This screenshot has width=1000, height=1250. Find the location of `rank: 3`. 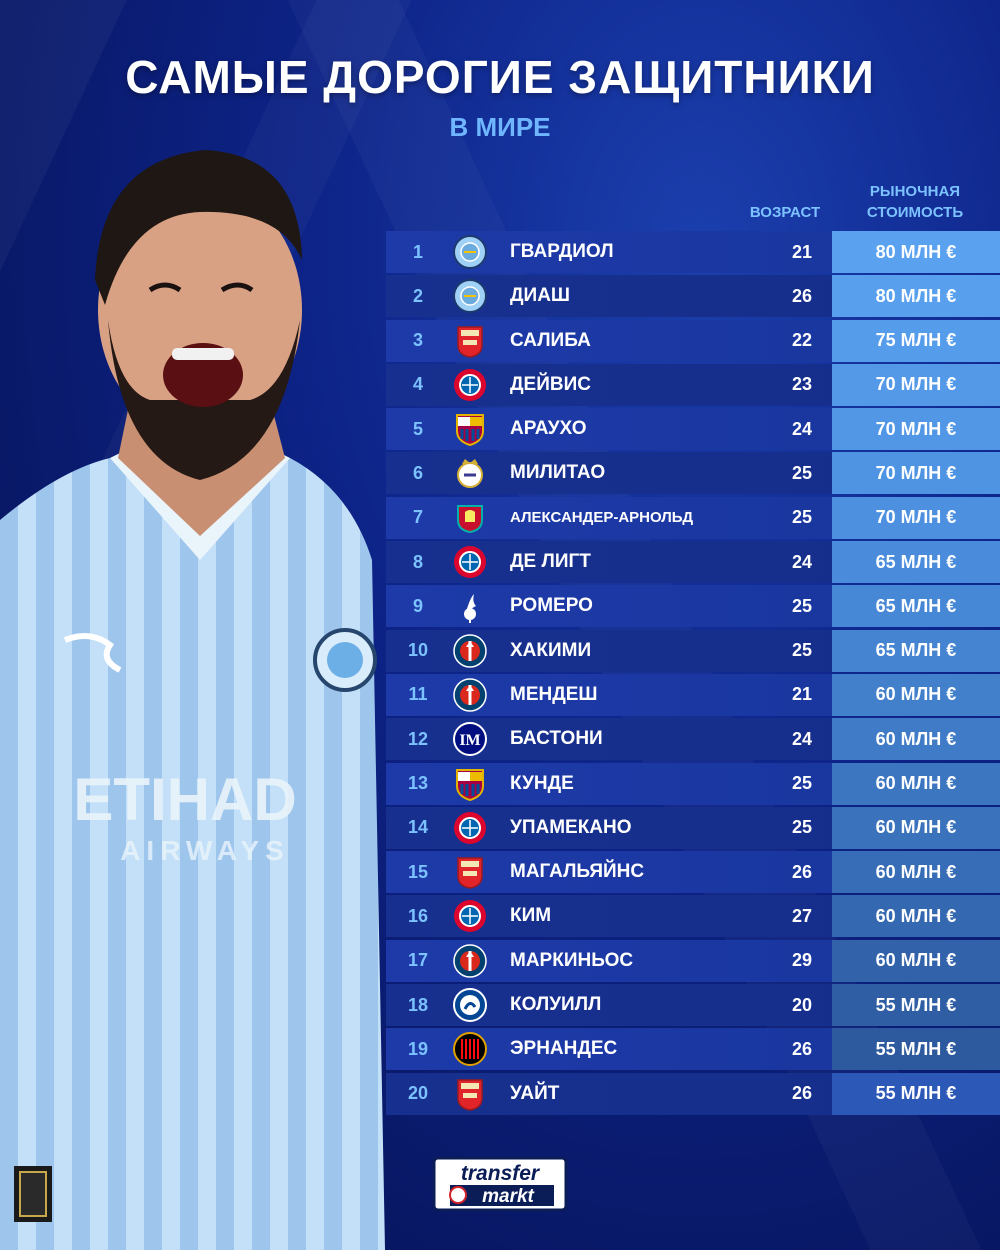

rank: 3 is located at coordinates (417, 340).